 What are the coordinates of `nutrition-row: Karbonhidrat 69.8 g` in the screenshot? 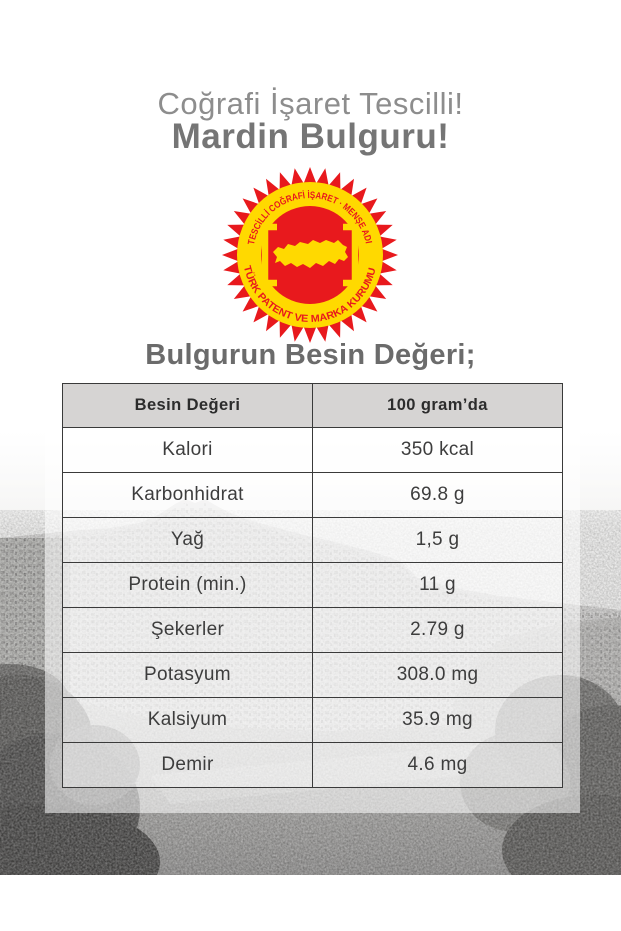 It's located at (312, 495).